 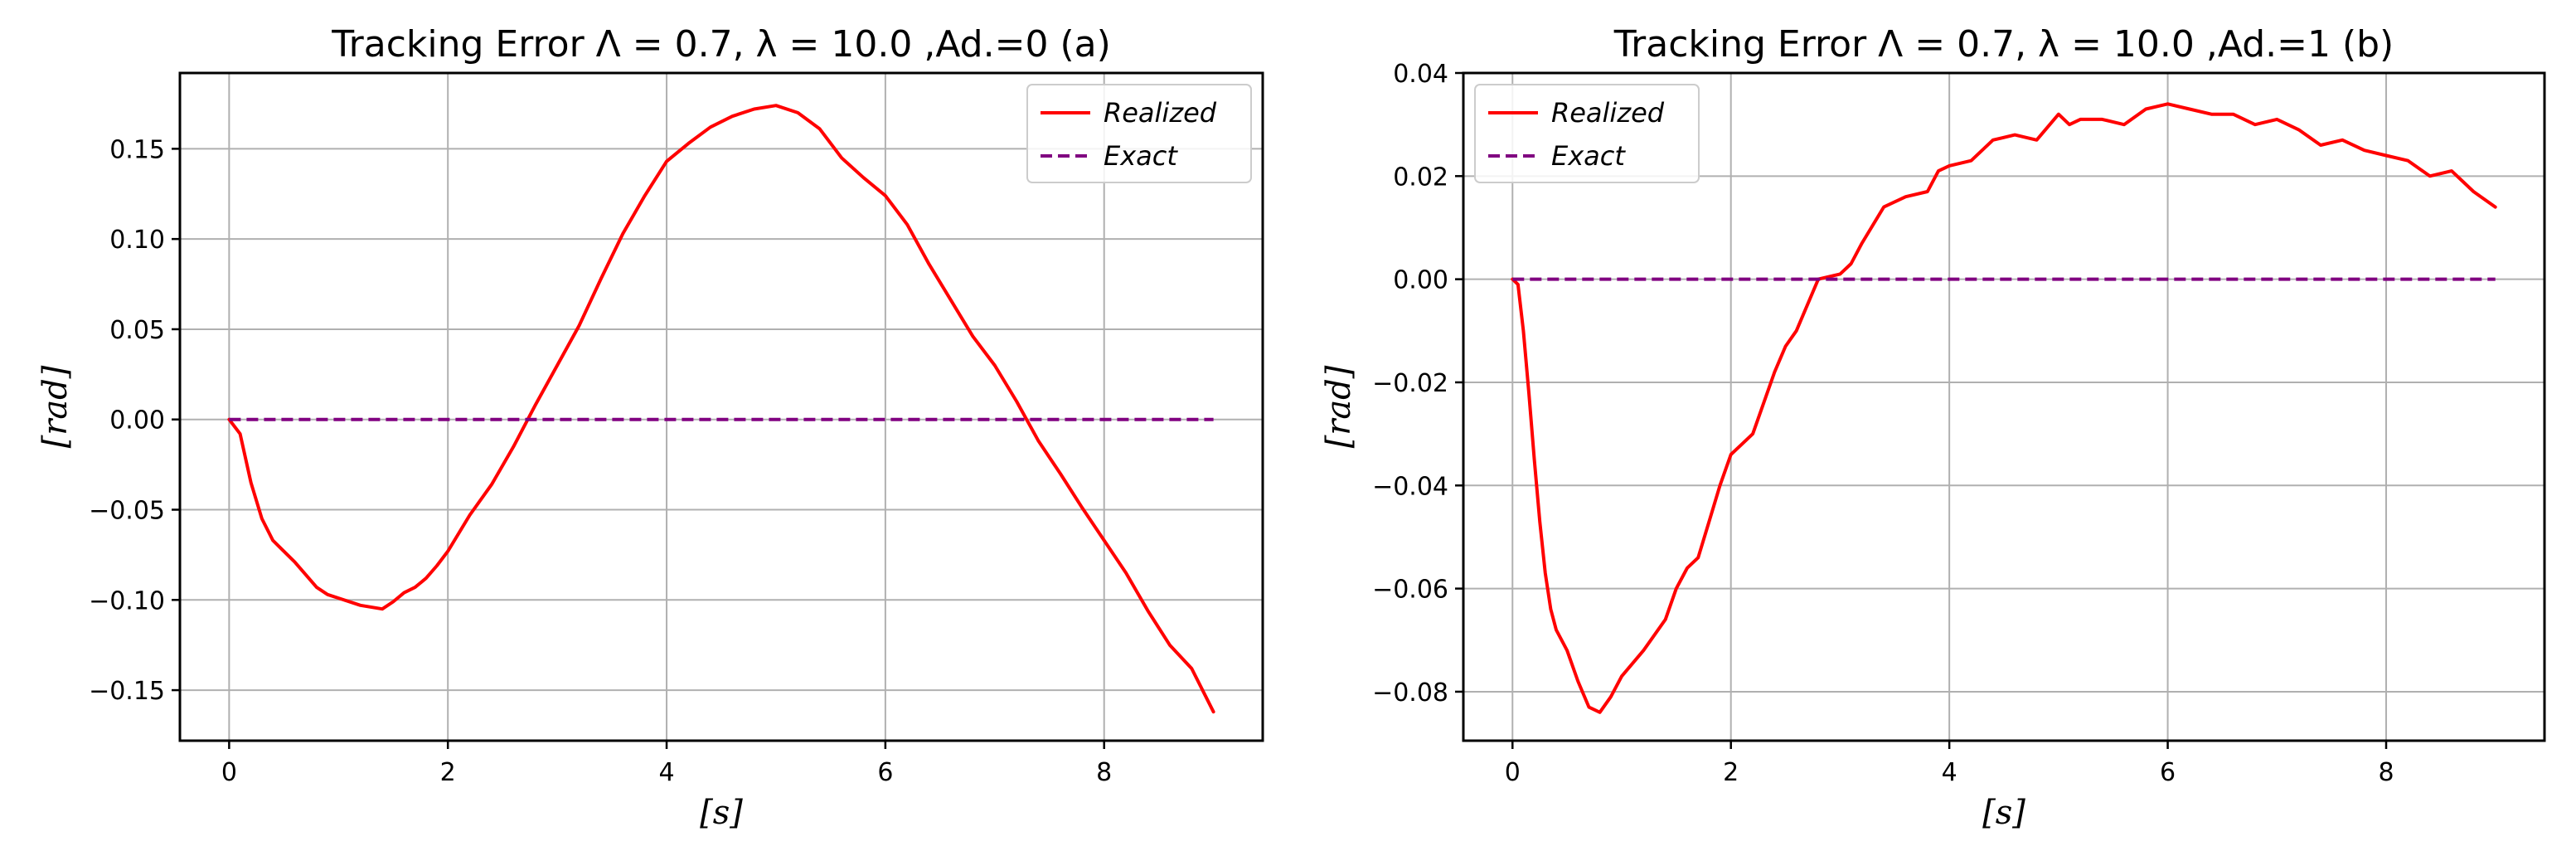 What do you see at coordinates (137, 150) in the screenshot?
I see `y-tick-label: 0.15` at bounding box center [137, 150].